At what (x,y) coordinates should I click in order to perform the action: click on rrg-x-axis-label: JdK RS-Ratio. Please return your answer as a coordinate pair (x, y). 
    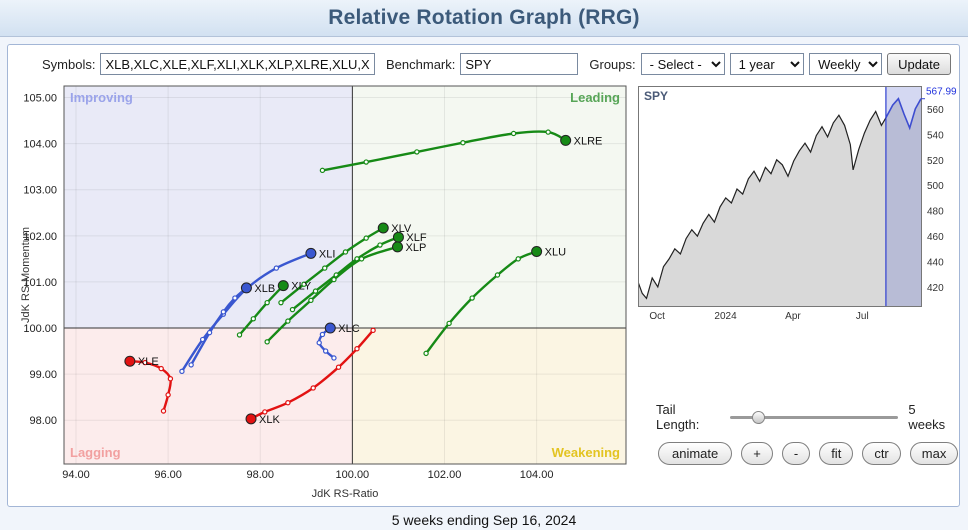
    Looking at the image, I should click on (345, 494).